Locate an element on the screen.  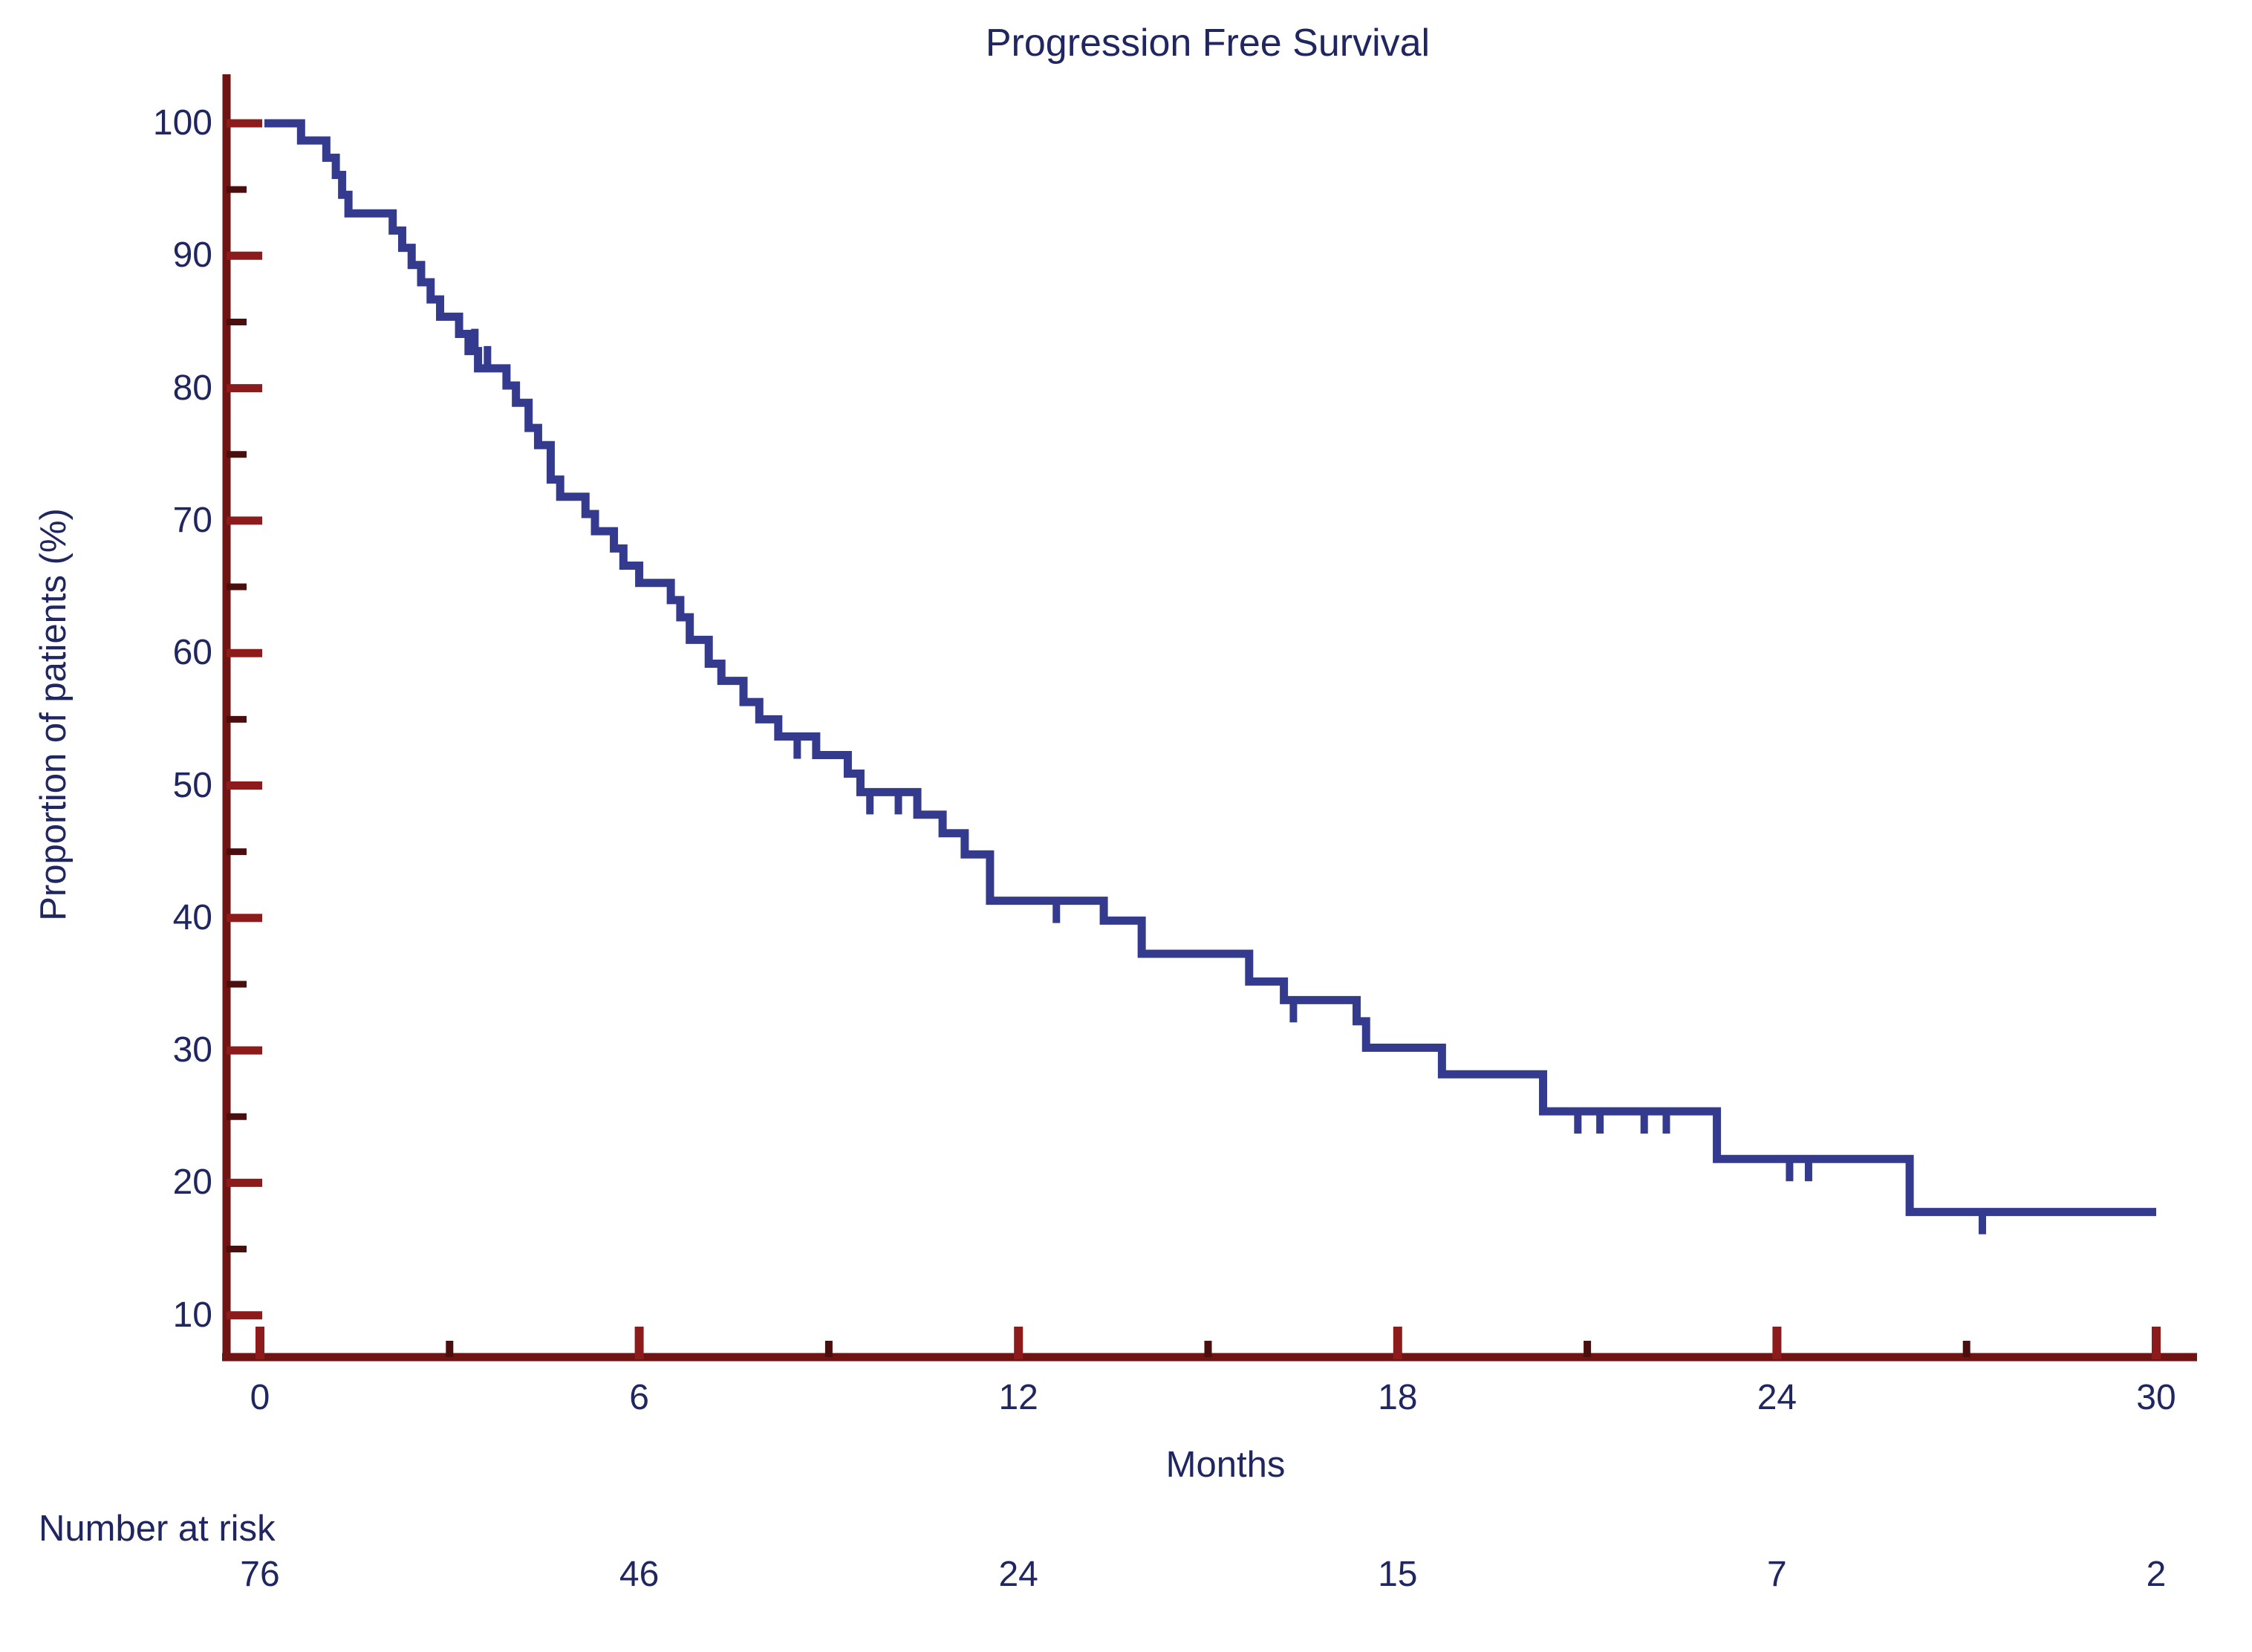
chart-title: Progression Free Survival is located at coordinates (1208, 43).